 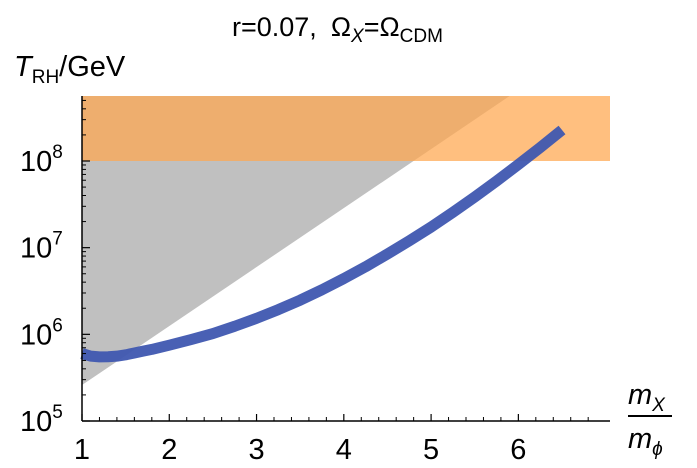 What do you see at coordinates (431, 450) in the screenshot?
I see `x-tick-label-5: 5` at bounding box center [431, 450].